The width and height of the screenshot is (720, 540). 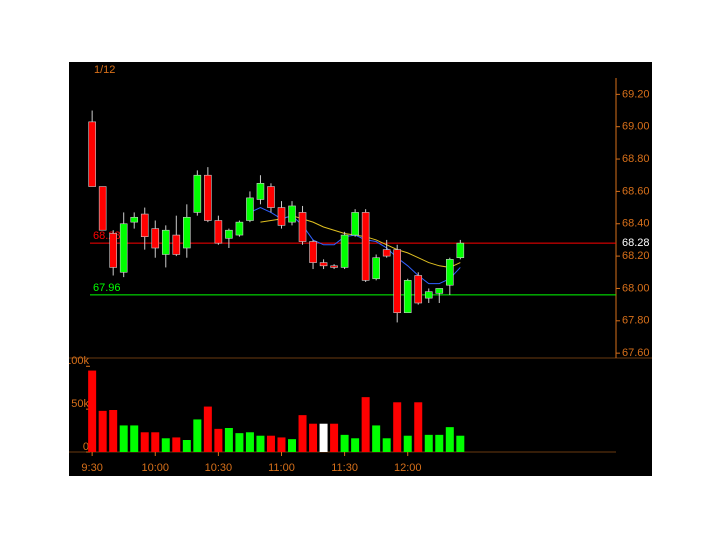 What do you see at coordinates (636, 256) in the screenshot?
I see `y-tick-label: 68.20` at bounding box center [636, 256].